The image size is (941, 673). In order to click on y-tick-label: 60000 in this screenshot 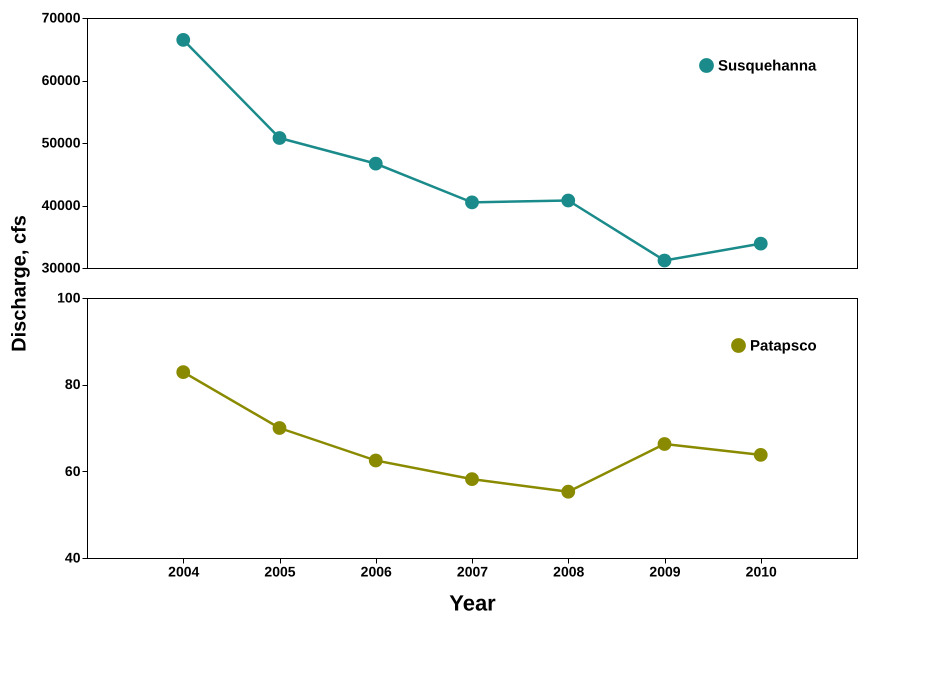, I will do `click(61, 80)`.